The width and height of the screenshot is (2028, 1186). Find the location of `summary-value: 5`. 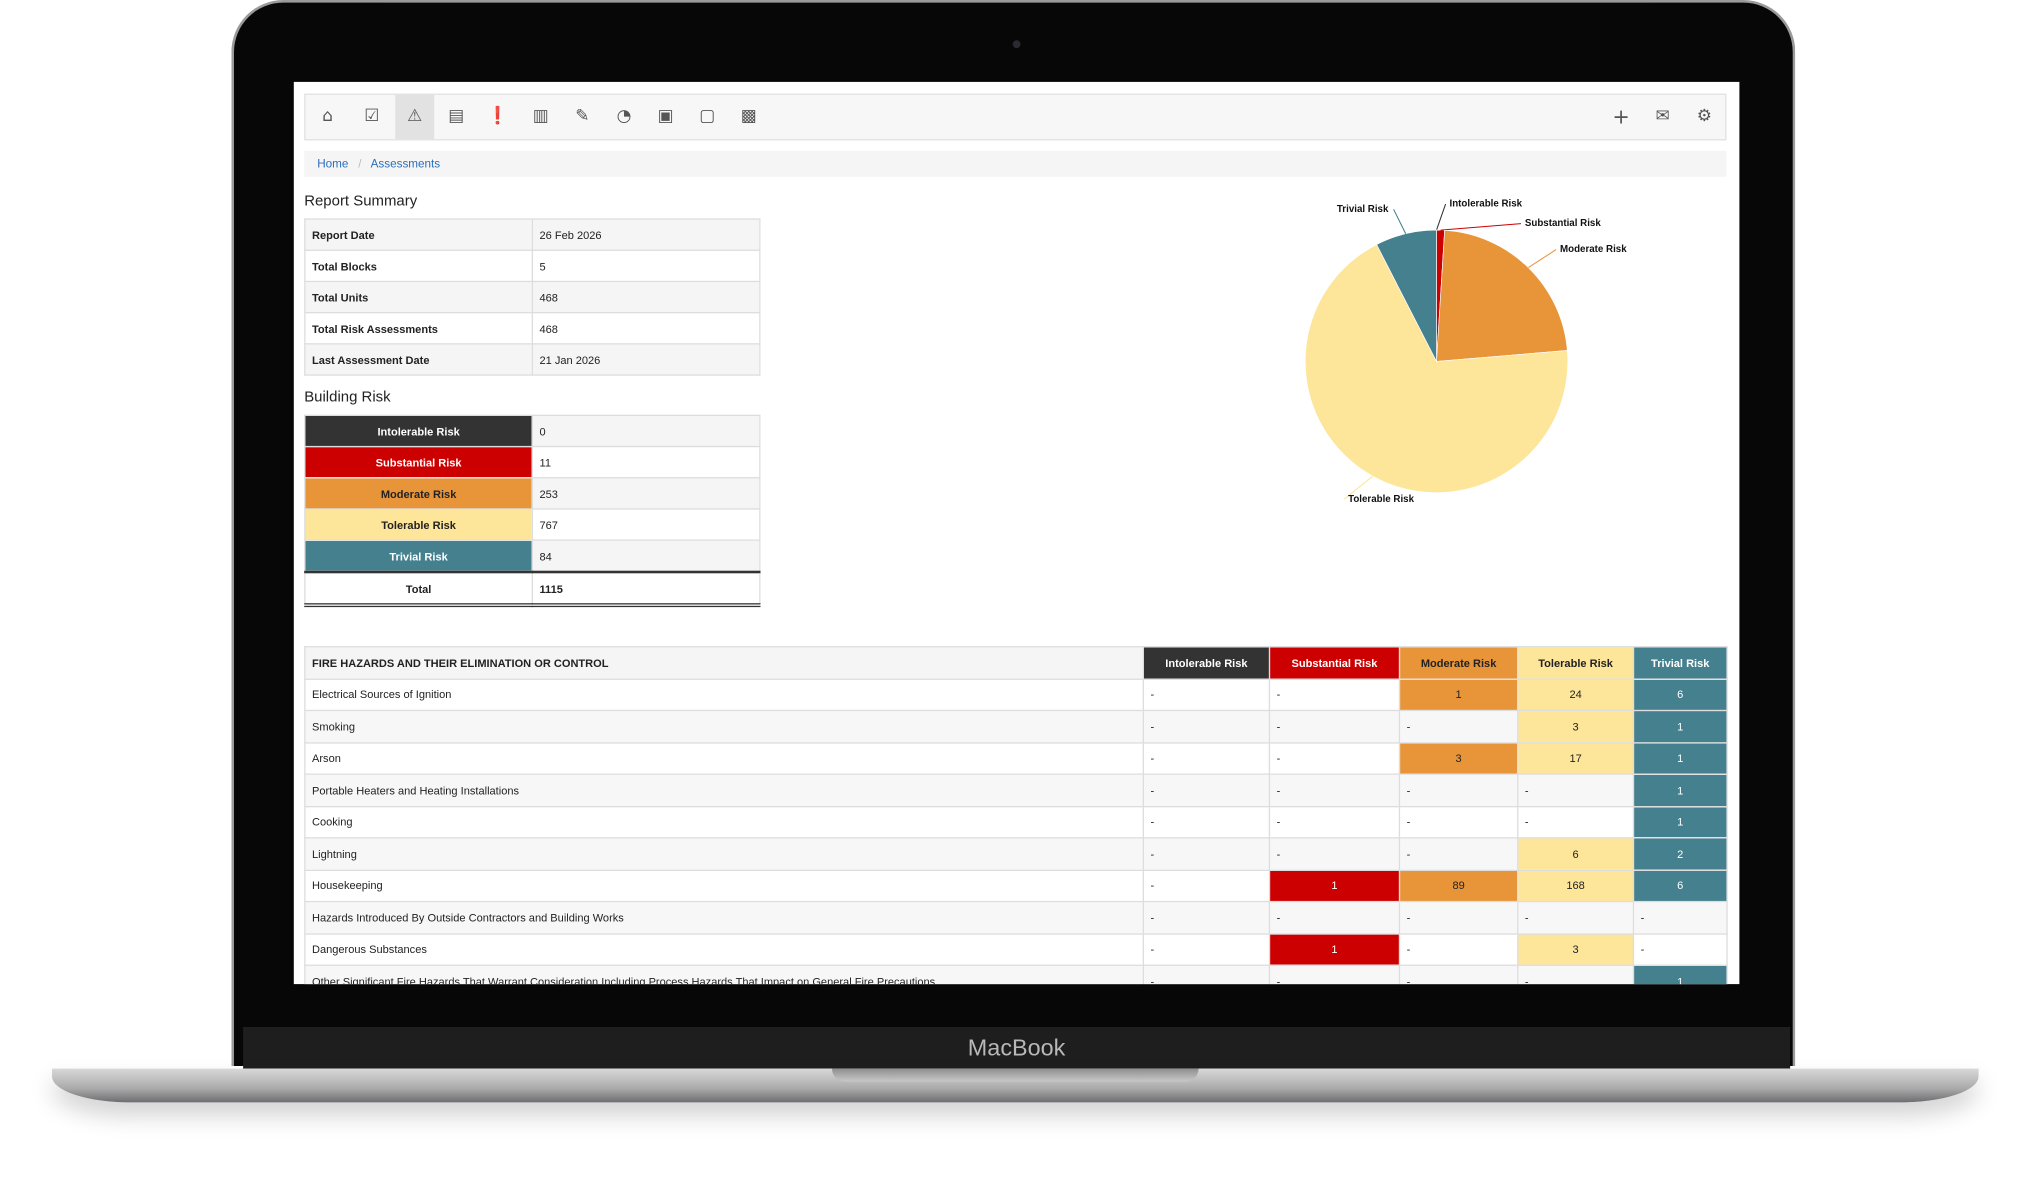

summary-value: 5 is located at coordinates (646, 266).